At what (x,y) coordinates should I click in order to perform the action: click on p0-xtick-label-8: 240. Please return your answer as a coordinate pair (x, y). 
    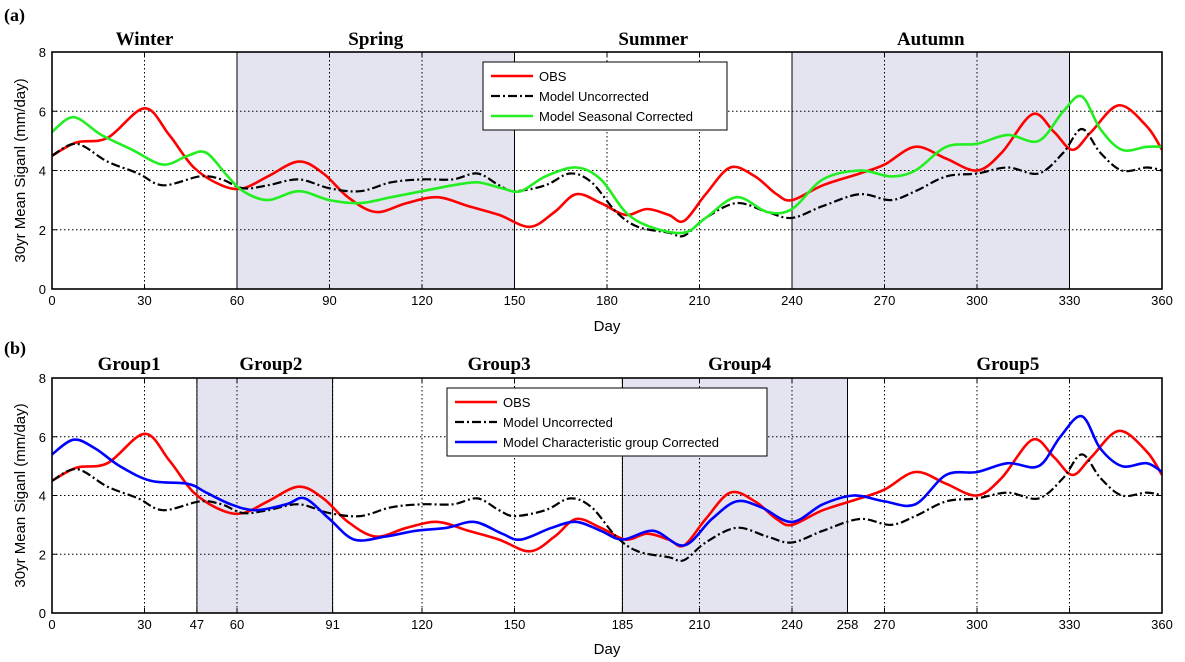
    Looking at the image, I should click on (792, 300).